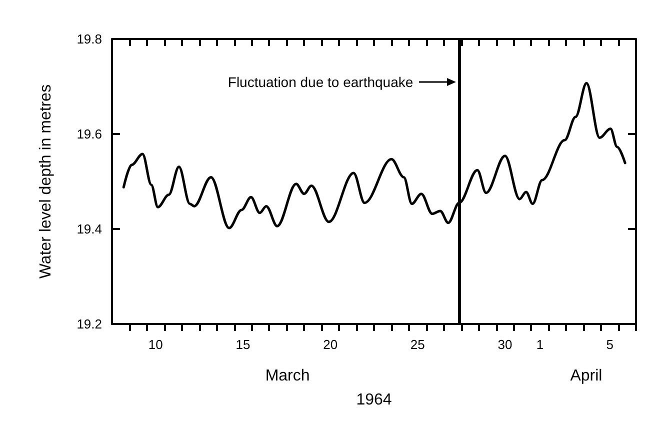  What do you see at coordinates (89, 229) in the screenshot?
I see `y-tick-label: 19.4` at bounding box center [89, 229].